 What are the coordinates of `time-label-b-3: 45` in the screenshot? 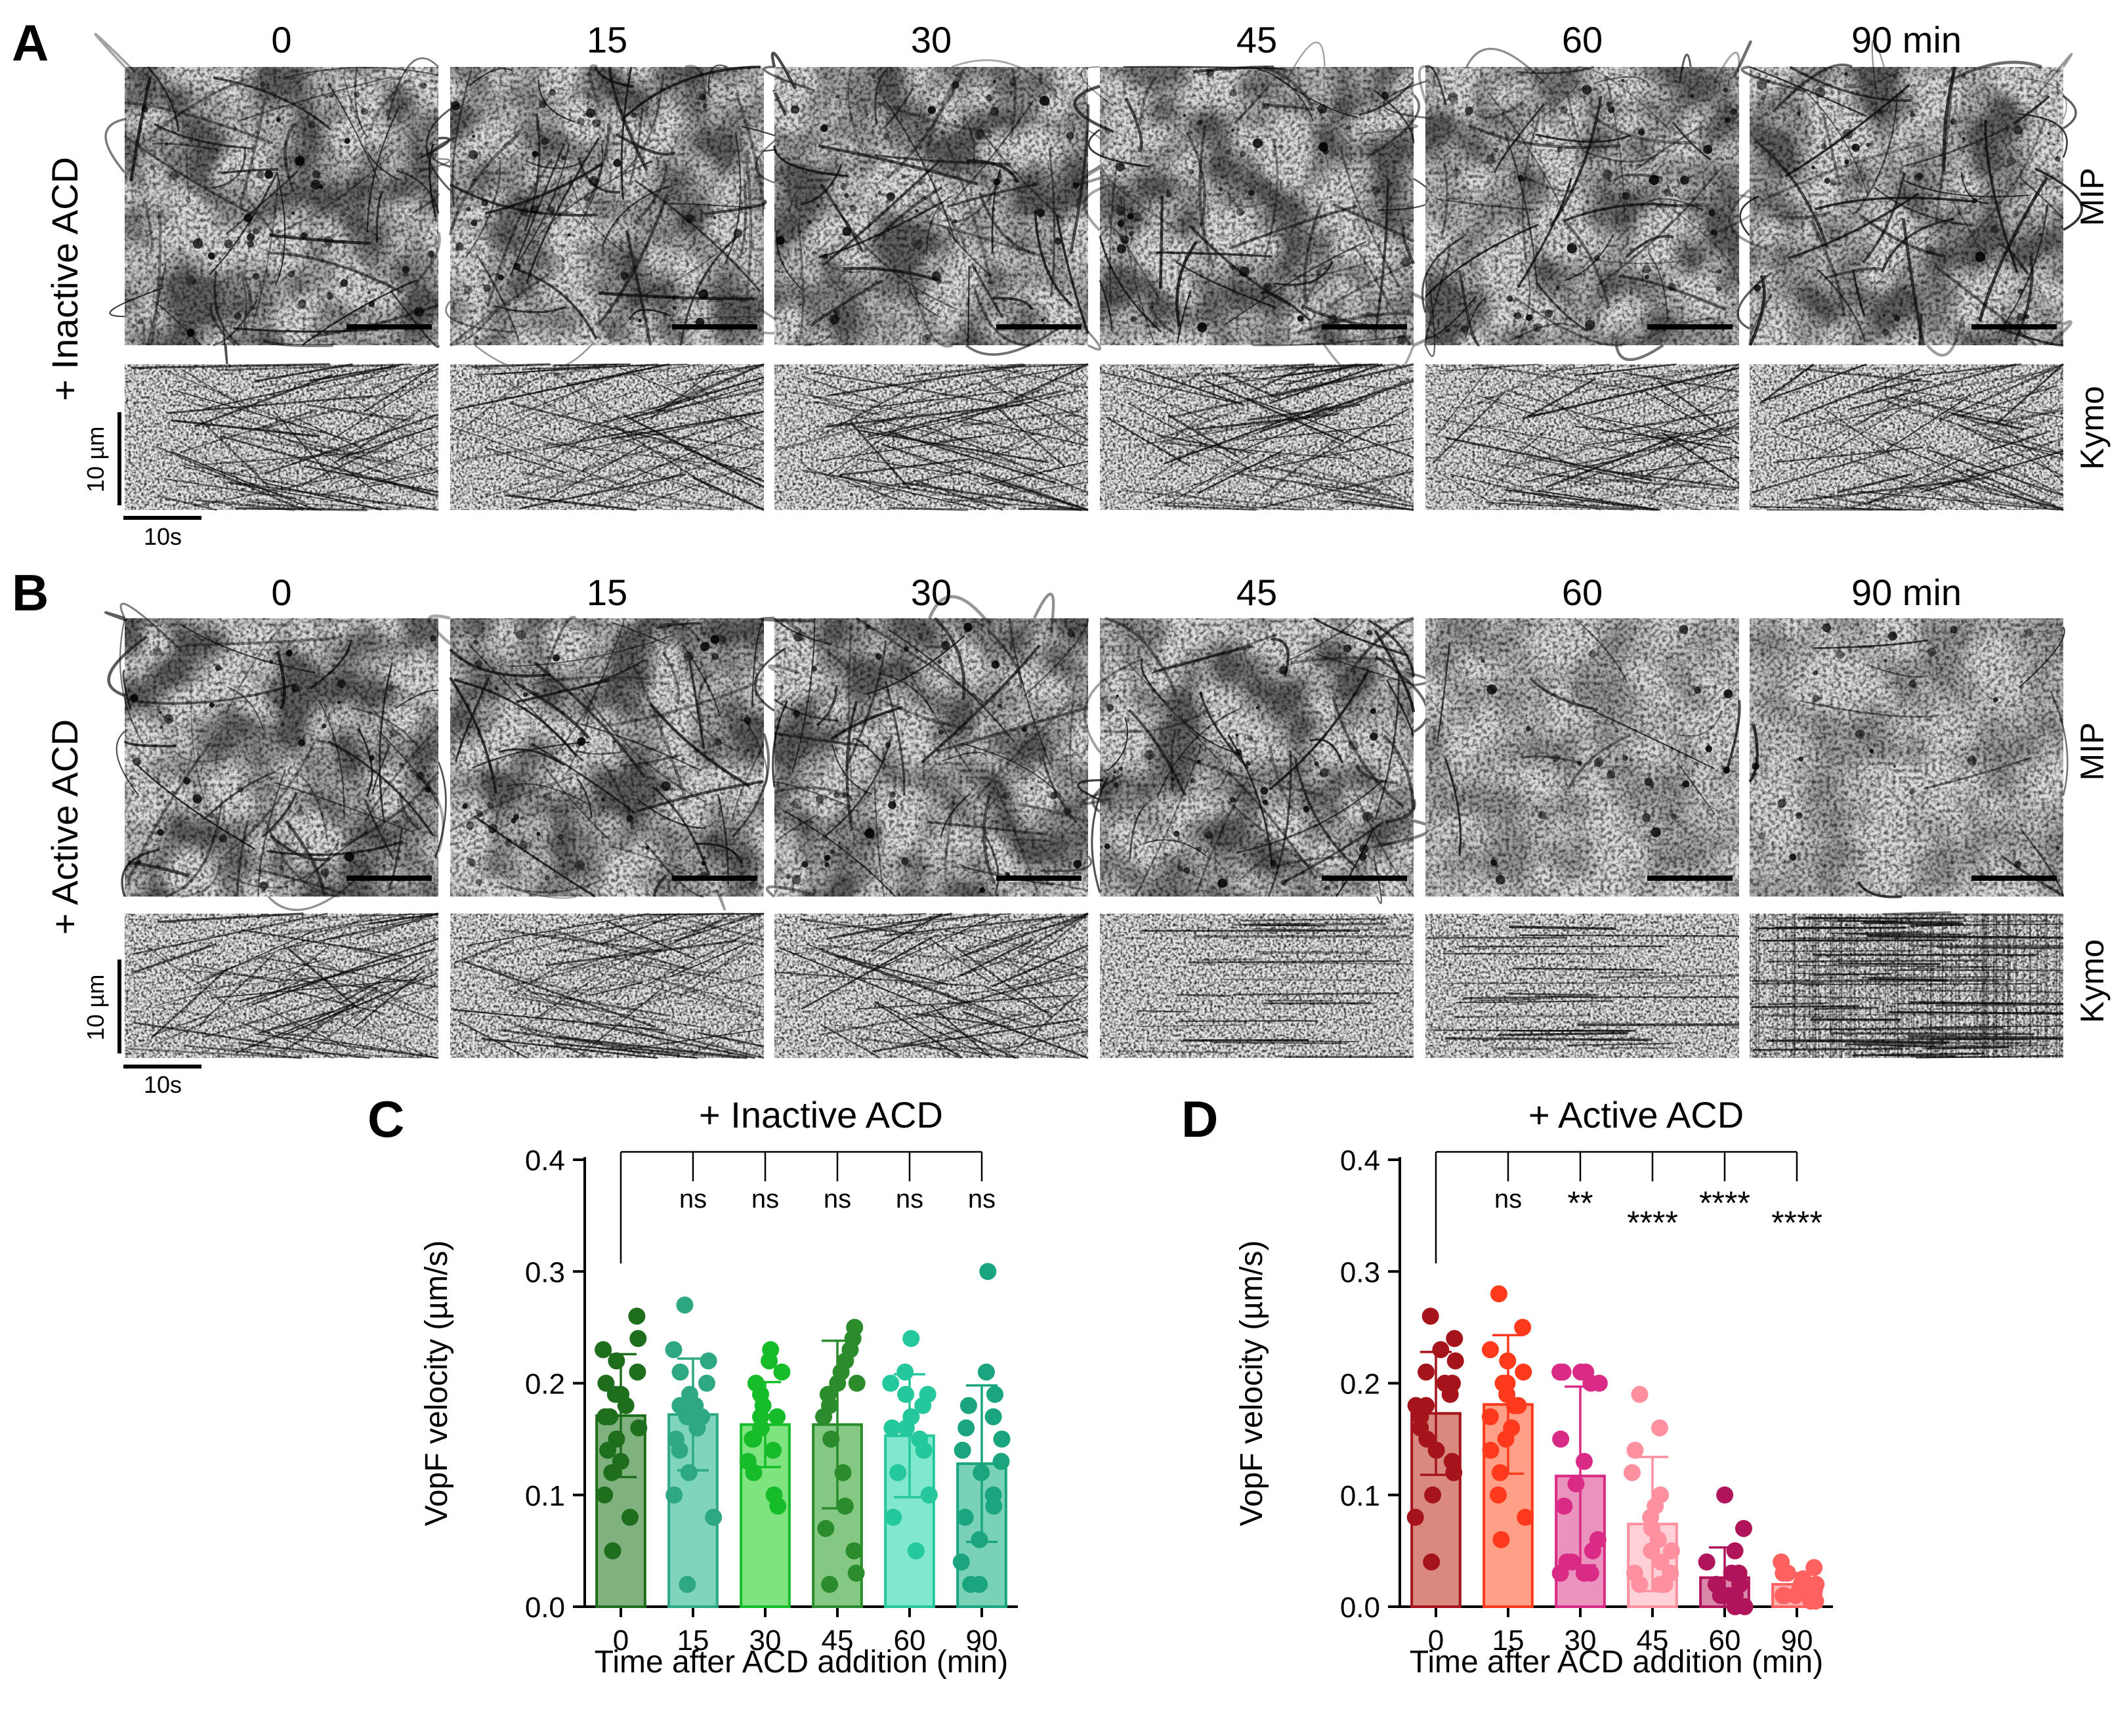 It's located at (1256, 592).